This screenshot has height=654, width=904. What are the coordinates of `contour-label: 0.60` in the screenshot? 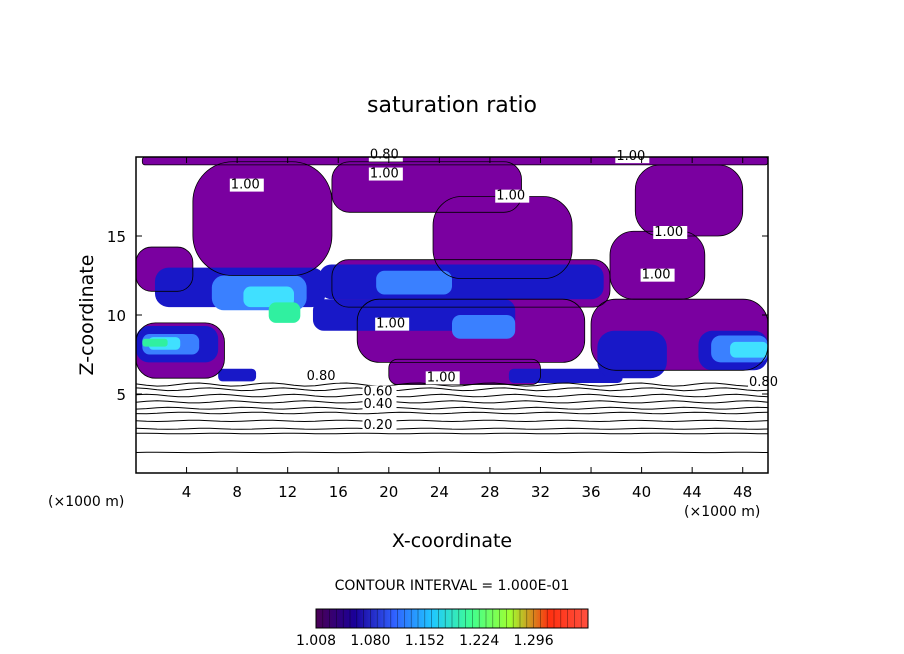 It's located at (378, 392).